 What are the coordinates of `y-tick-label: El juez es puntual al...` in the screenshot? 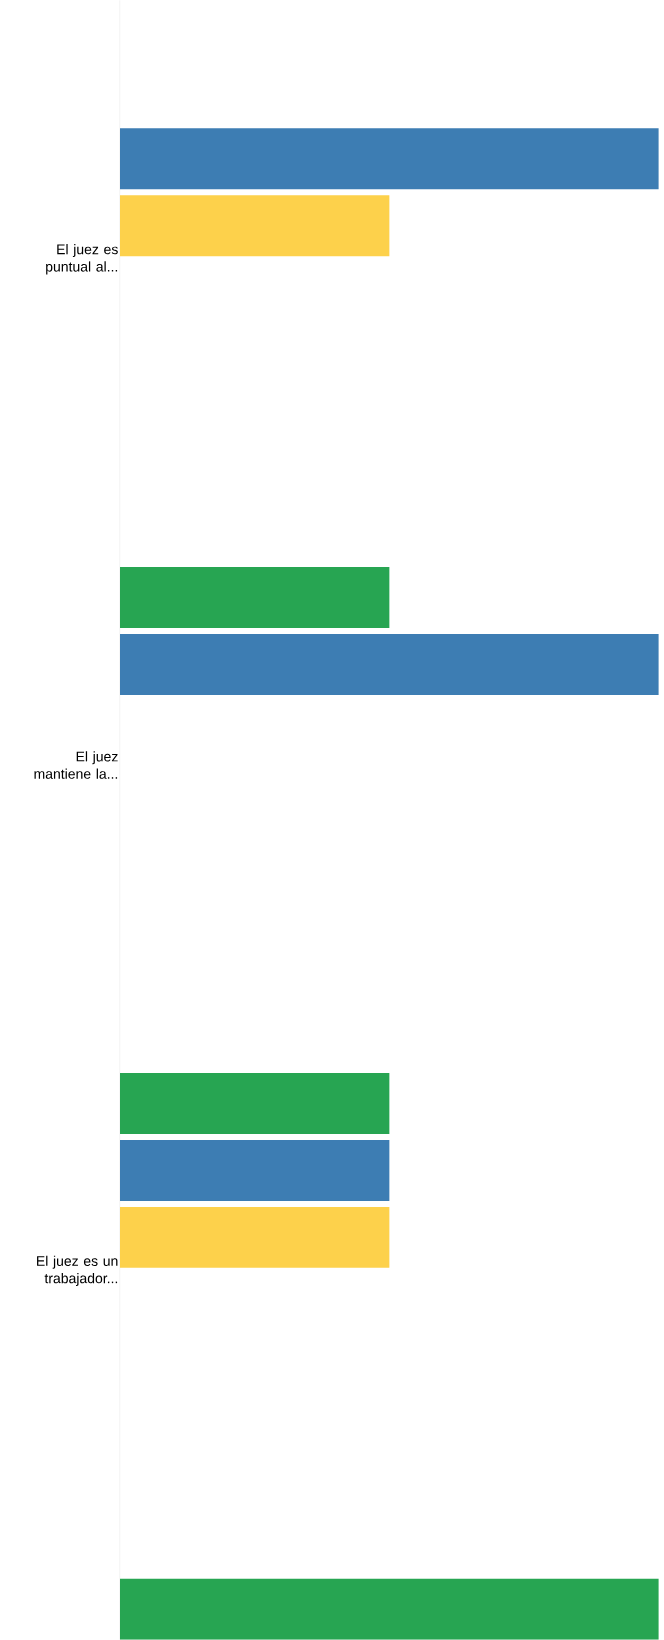 It's located at (82, 259).